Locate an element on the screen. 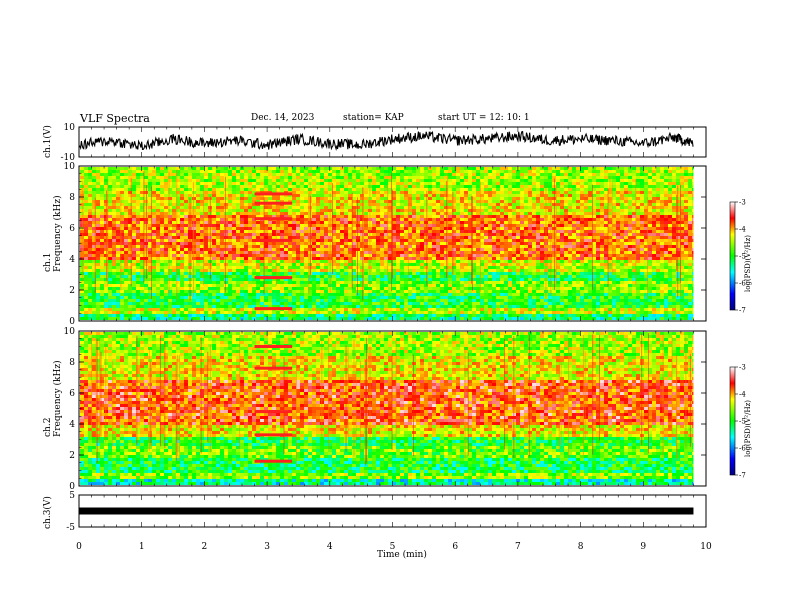  y-tick-label: -10 is located at coordinates (68, 158).